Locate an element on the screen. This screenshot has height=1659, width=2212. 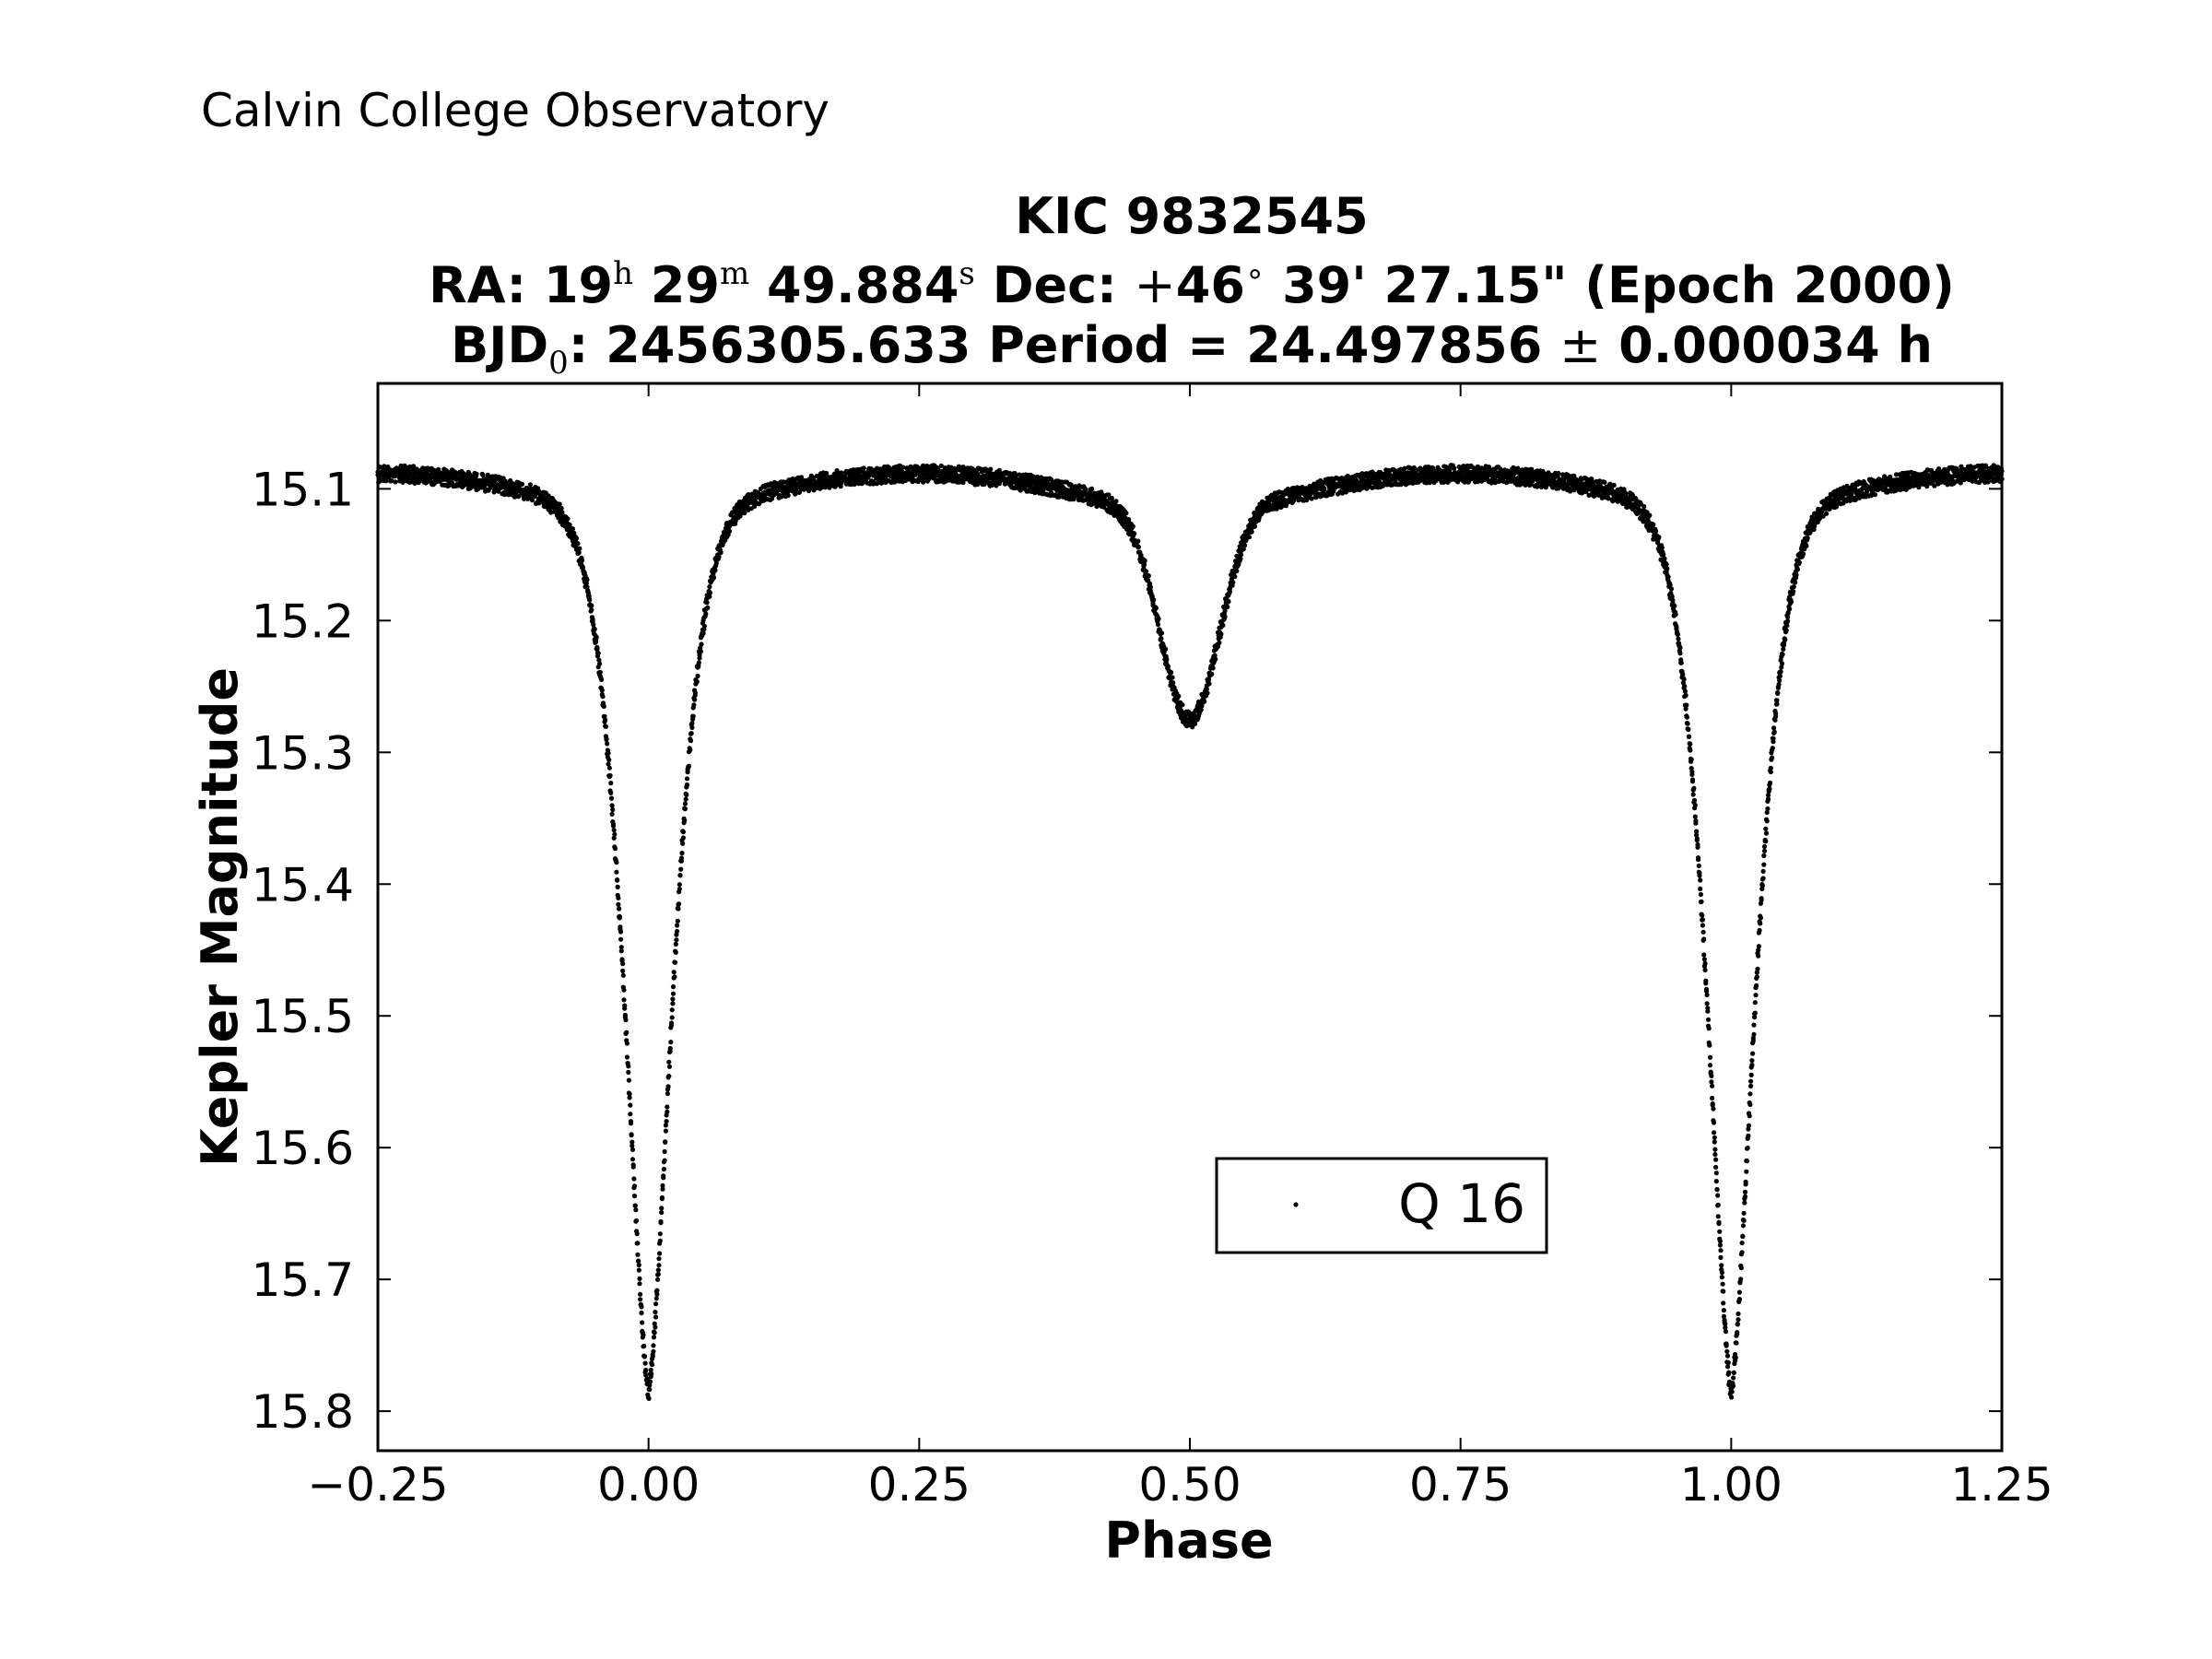
ra-label: RA: is located at coordinates (486, 285).